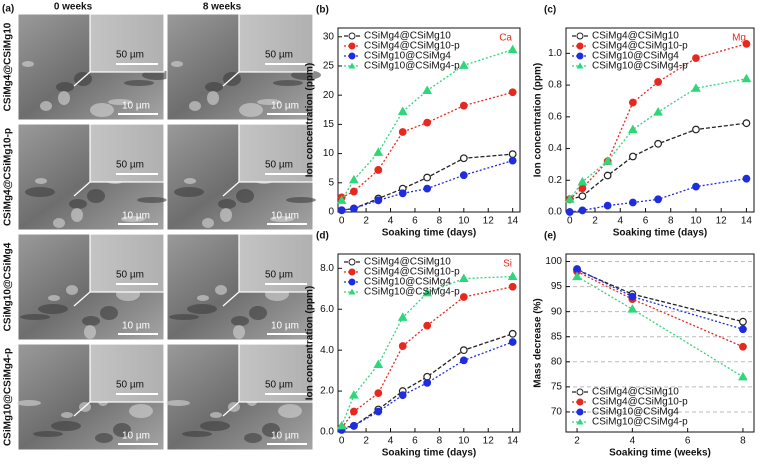 This screenshot has height=464, width=760. I want to click on y-tick-label: 0.0, so click(327, 432).